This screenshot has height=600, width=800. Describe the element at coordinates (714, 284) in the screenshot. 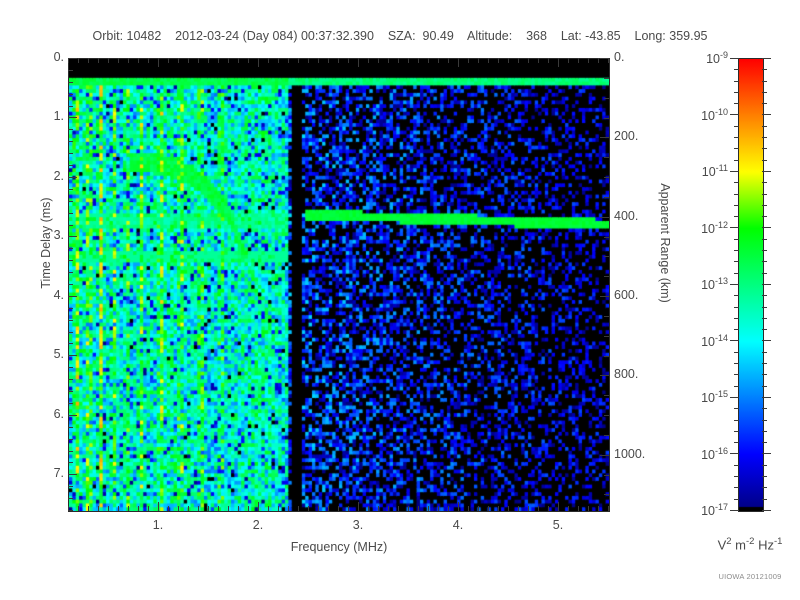

I see `colorbar-tick-label: 10-13` at that location.